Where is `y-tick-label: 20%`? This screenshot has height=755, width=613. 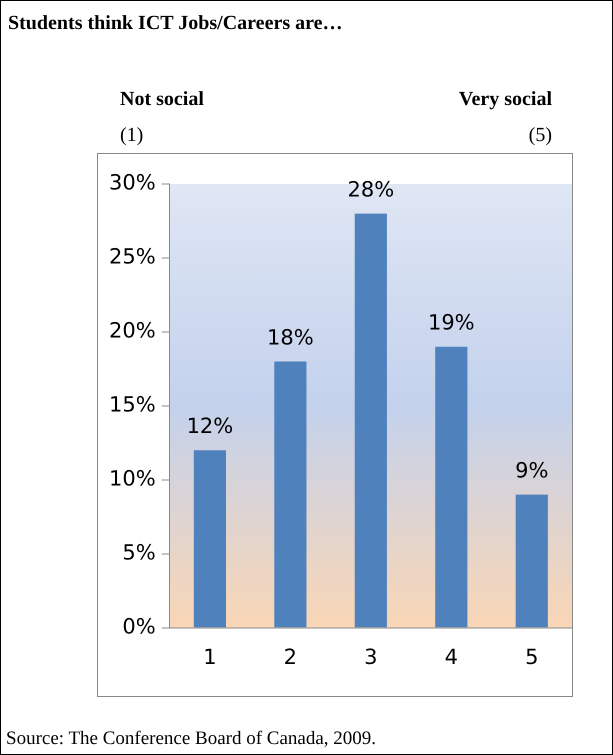
y-tick-label: 20% is located at coordinates (132, 330).